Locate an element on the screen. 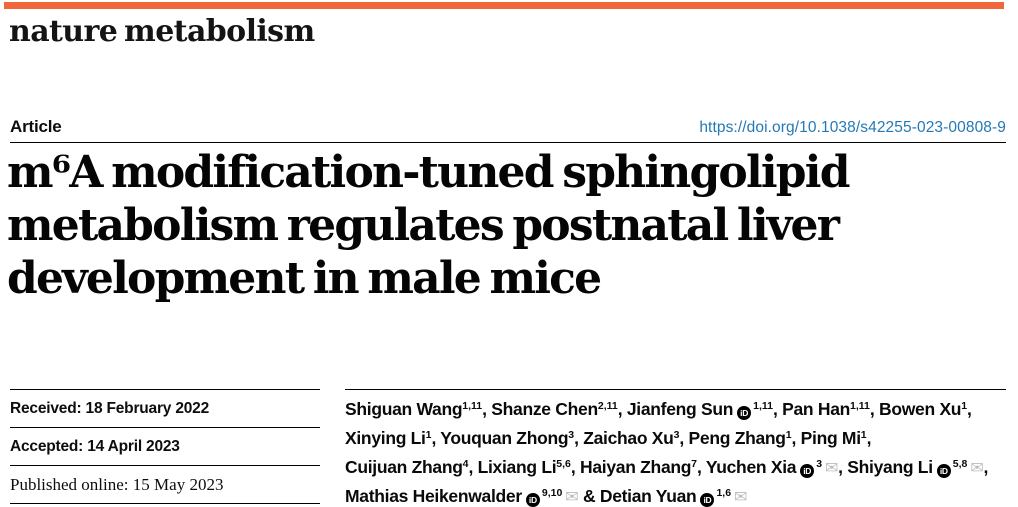 Image resolution: width=1018 pixels, height=507 pixels. author-name: Ping Mi is located at coordinates (830, 438).